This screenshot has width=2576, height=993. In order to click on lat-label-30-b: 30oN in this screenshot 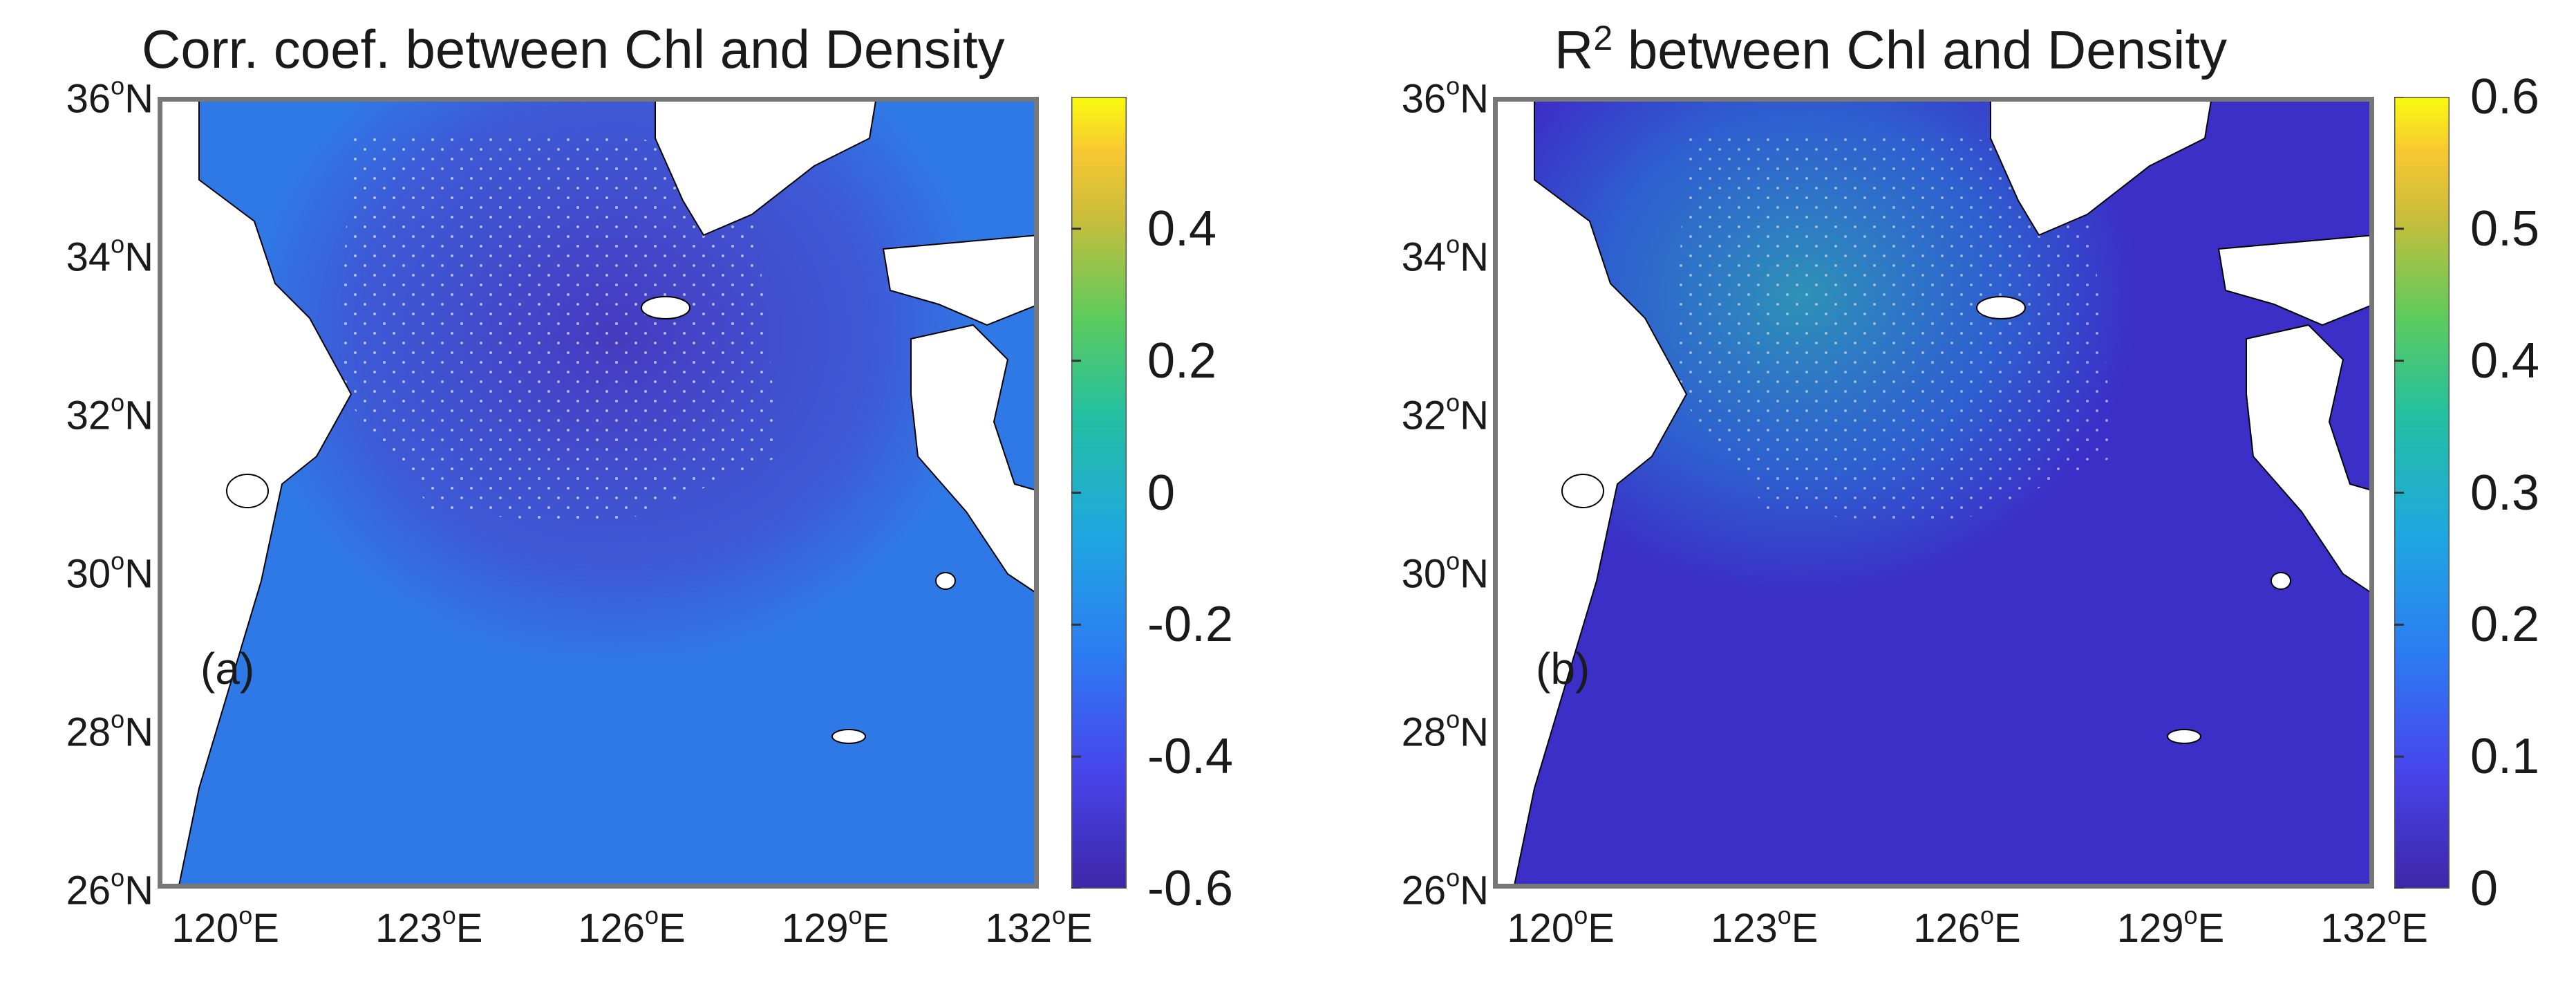, I will do `click(1445, 571)`.